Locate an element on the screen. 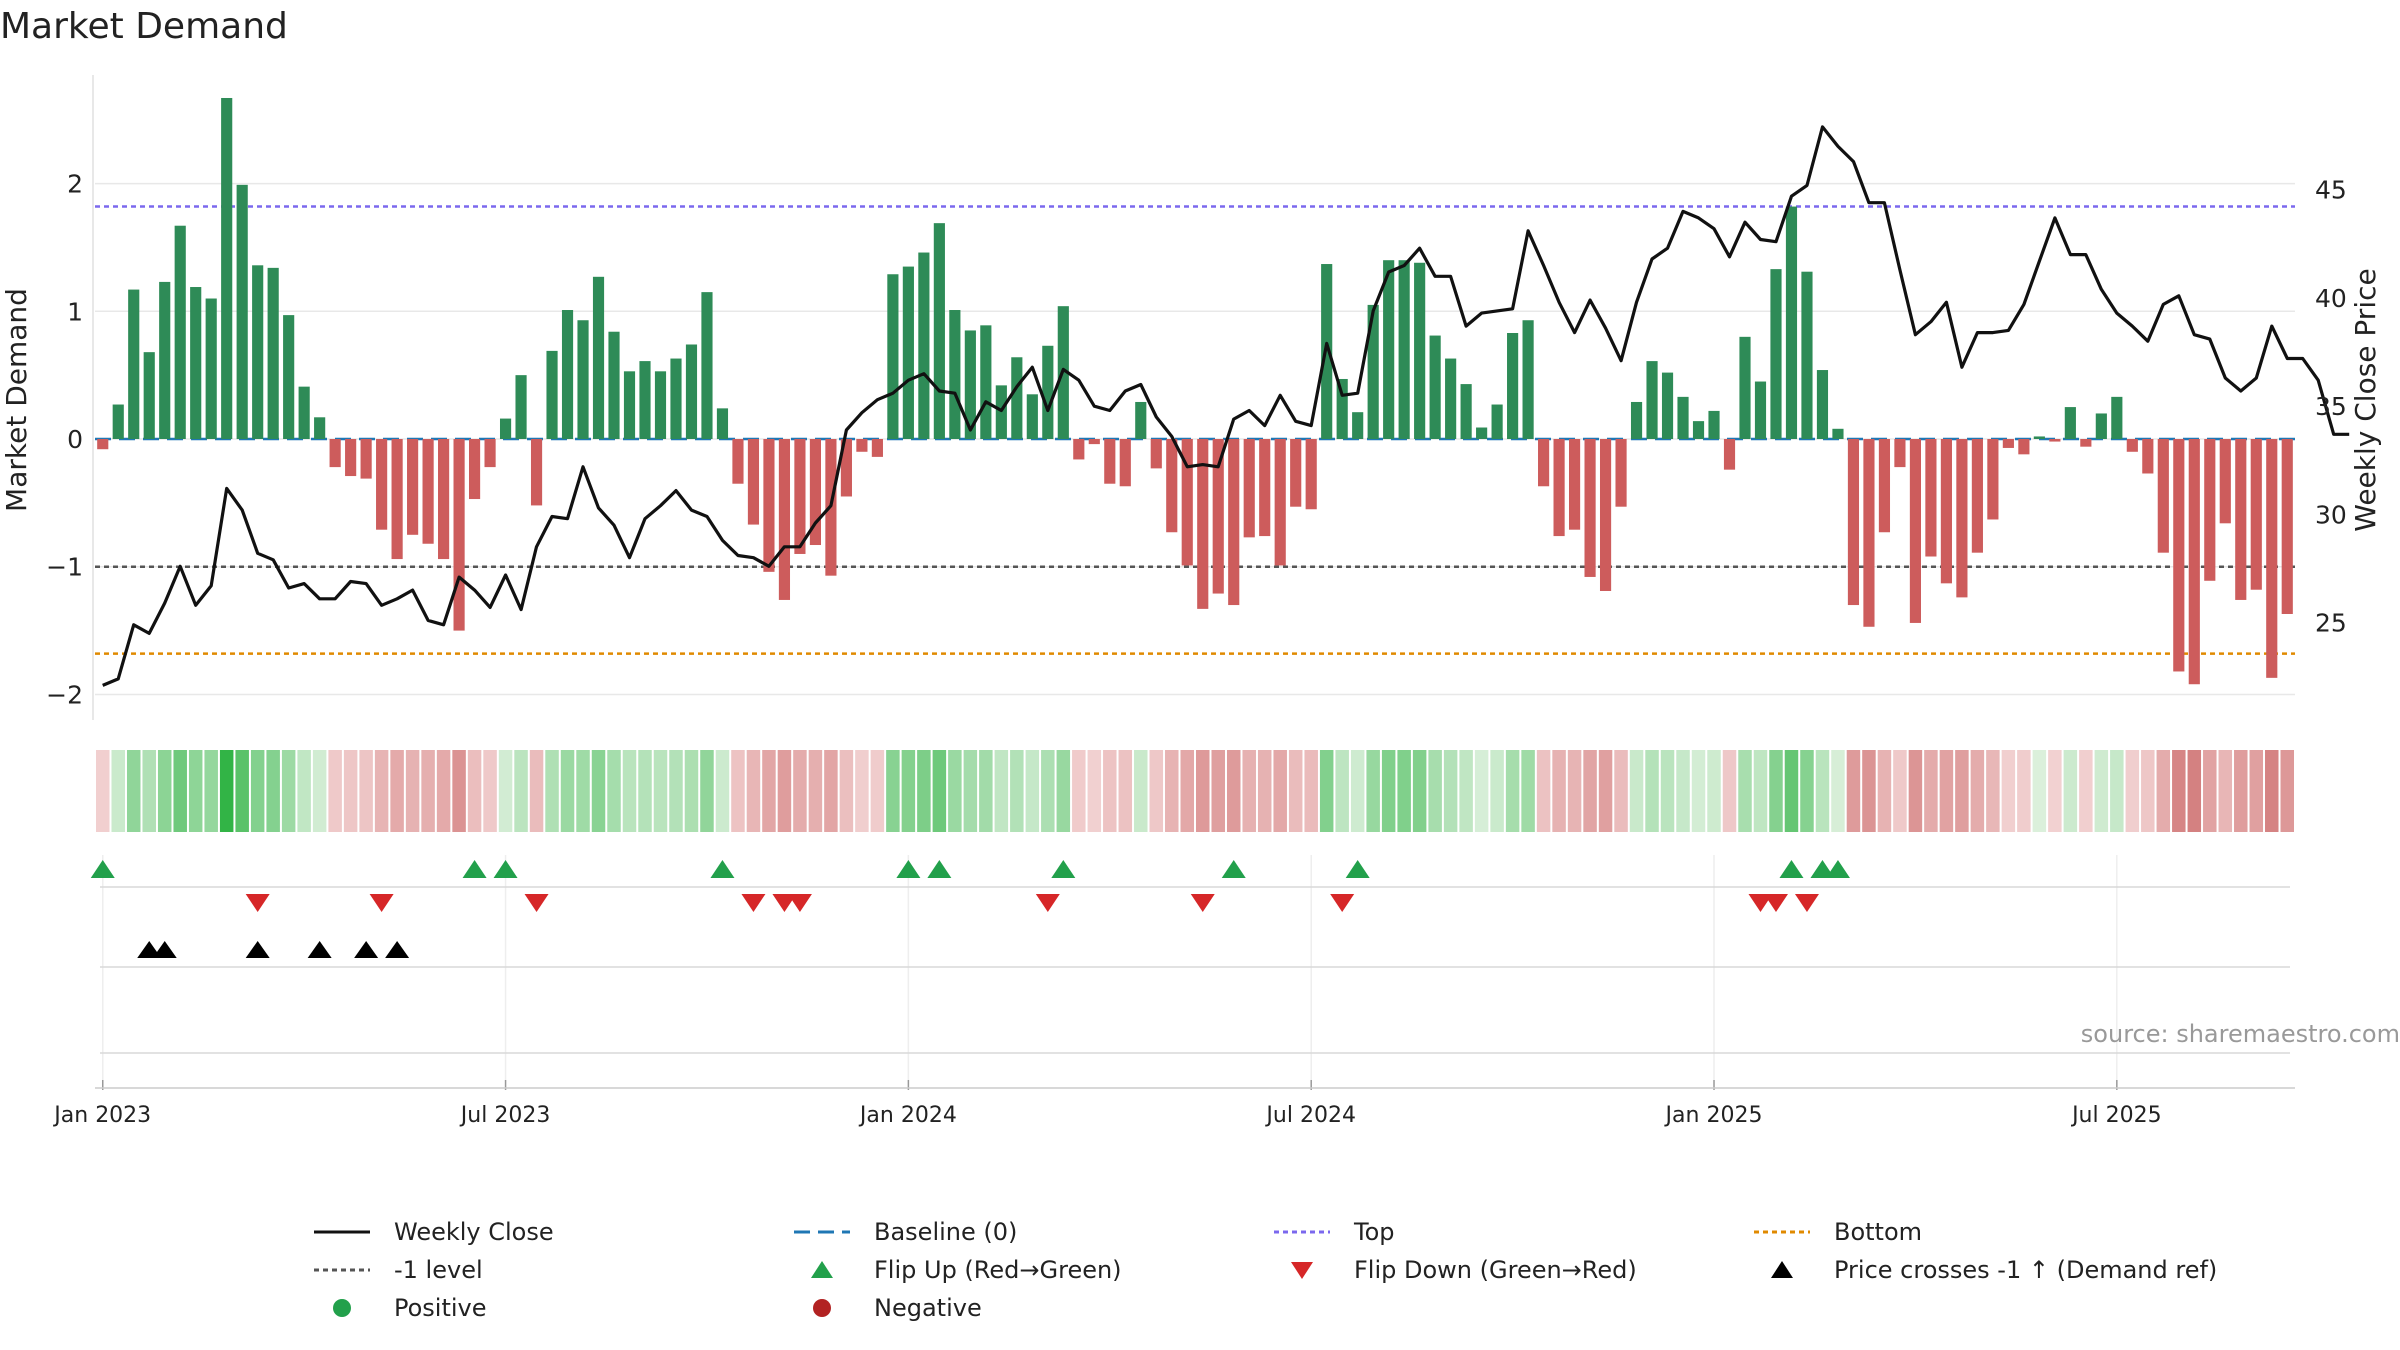 This screenshot has height=1350, width=2400. legend-flip-down-icon is located at coordinates (1302, 1270).